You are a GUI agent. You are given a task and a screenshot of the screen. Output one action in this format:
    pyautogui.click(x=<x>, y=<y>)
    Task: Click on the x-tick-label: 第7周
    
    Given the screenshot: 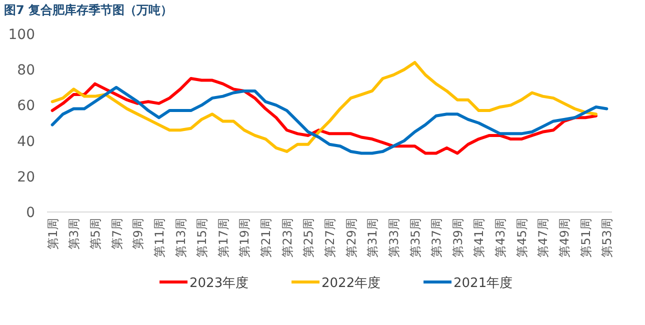 What is the action you would take?
    pyautogui.click(x=117, y=234)
    